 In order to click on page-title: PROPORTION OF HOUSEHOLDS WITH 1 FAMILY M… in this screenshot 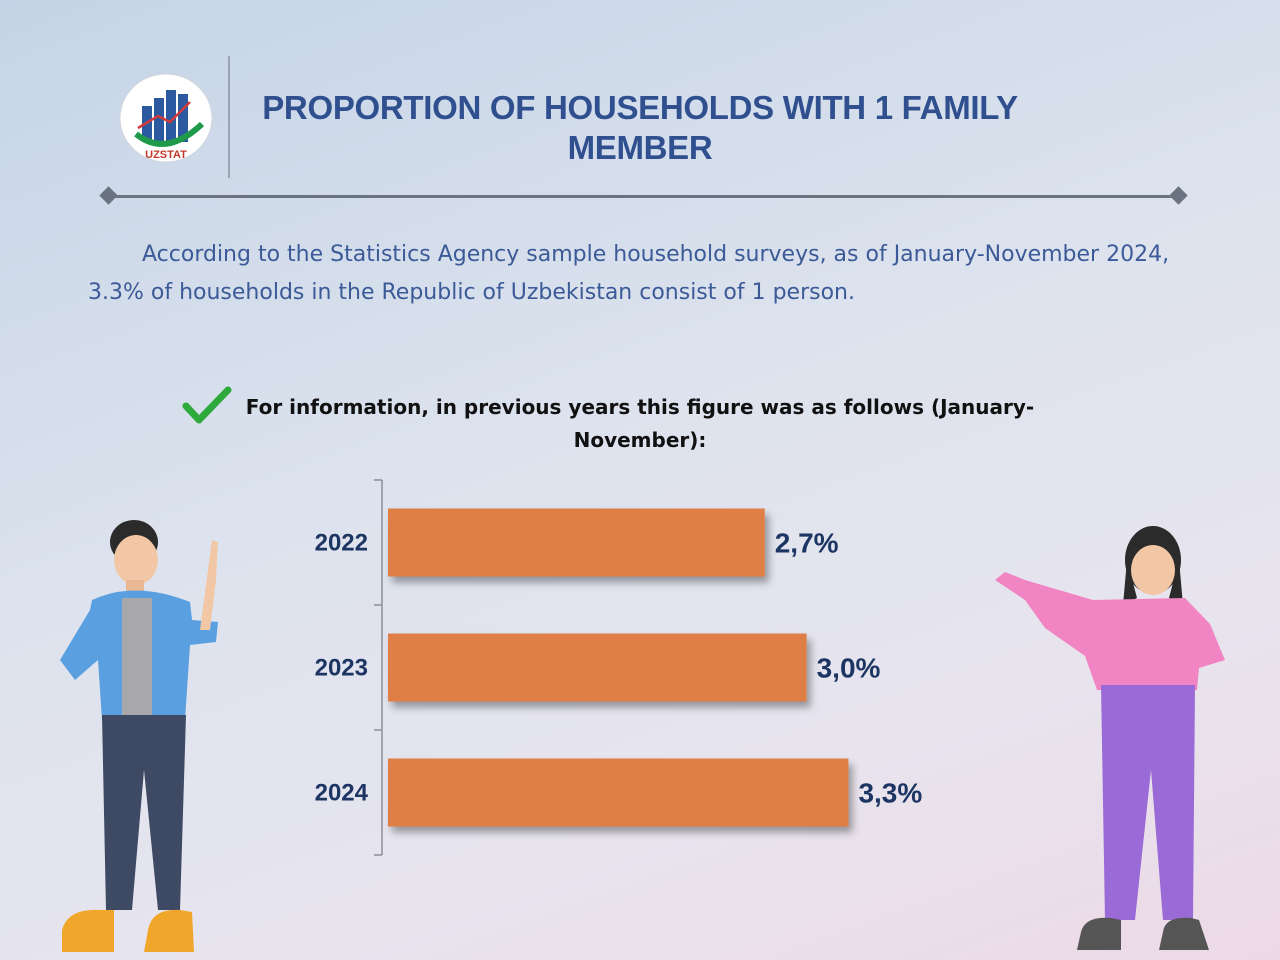, I will do `click(640, 127)`.